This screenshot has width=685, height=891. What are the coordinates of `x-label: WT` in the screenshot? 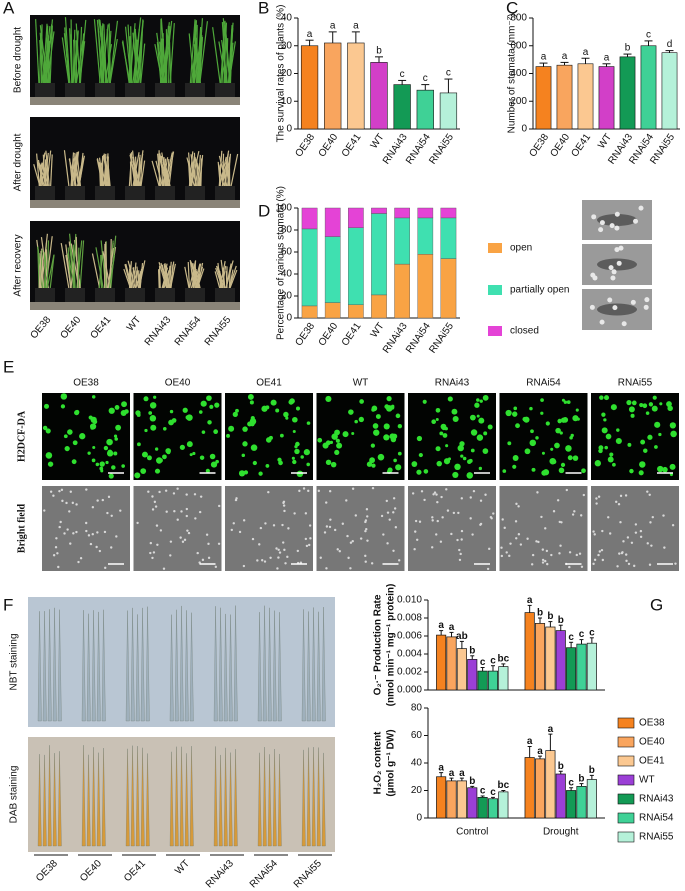 It's located at (182, 867).